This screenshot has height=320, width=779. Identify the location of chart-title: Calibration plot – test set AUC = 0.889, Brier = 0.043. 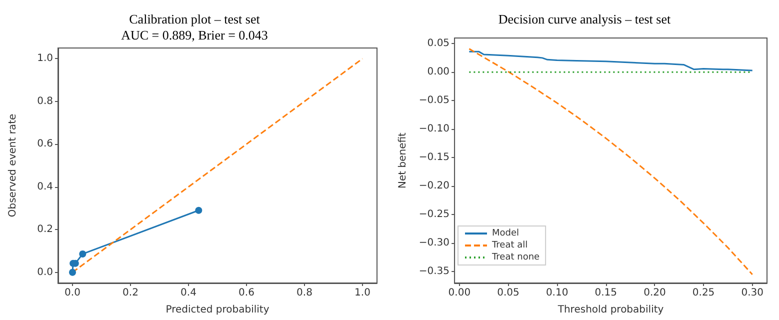
(194, 27).